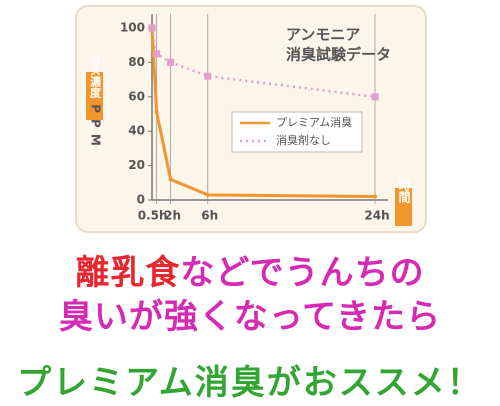 This screenshot has height=406, width=500. What do you see at coordinates (132, 28) in the screenshot?
I see `y-tick-label: 100` at bounding box center [132, 28].